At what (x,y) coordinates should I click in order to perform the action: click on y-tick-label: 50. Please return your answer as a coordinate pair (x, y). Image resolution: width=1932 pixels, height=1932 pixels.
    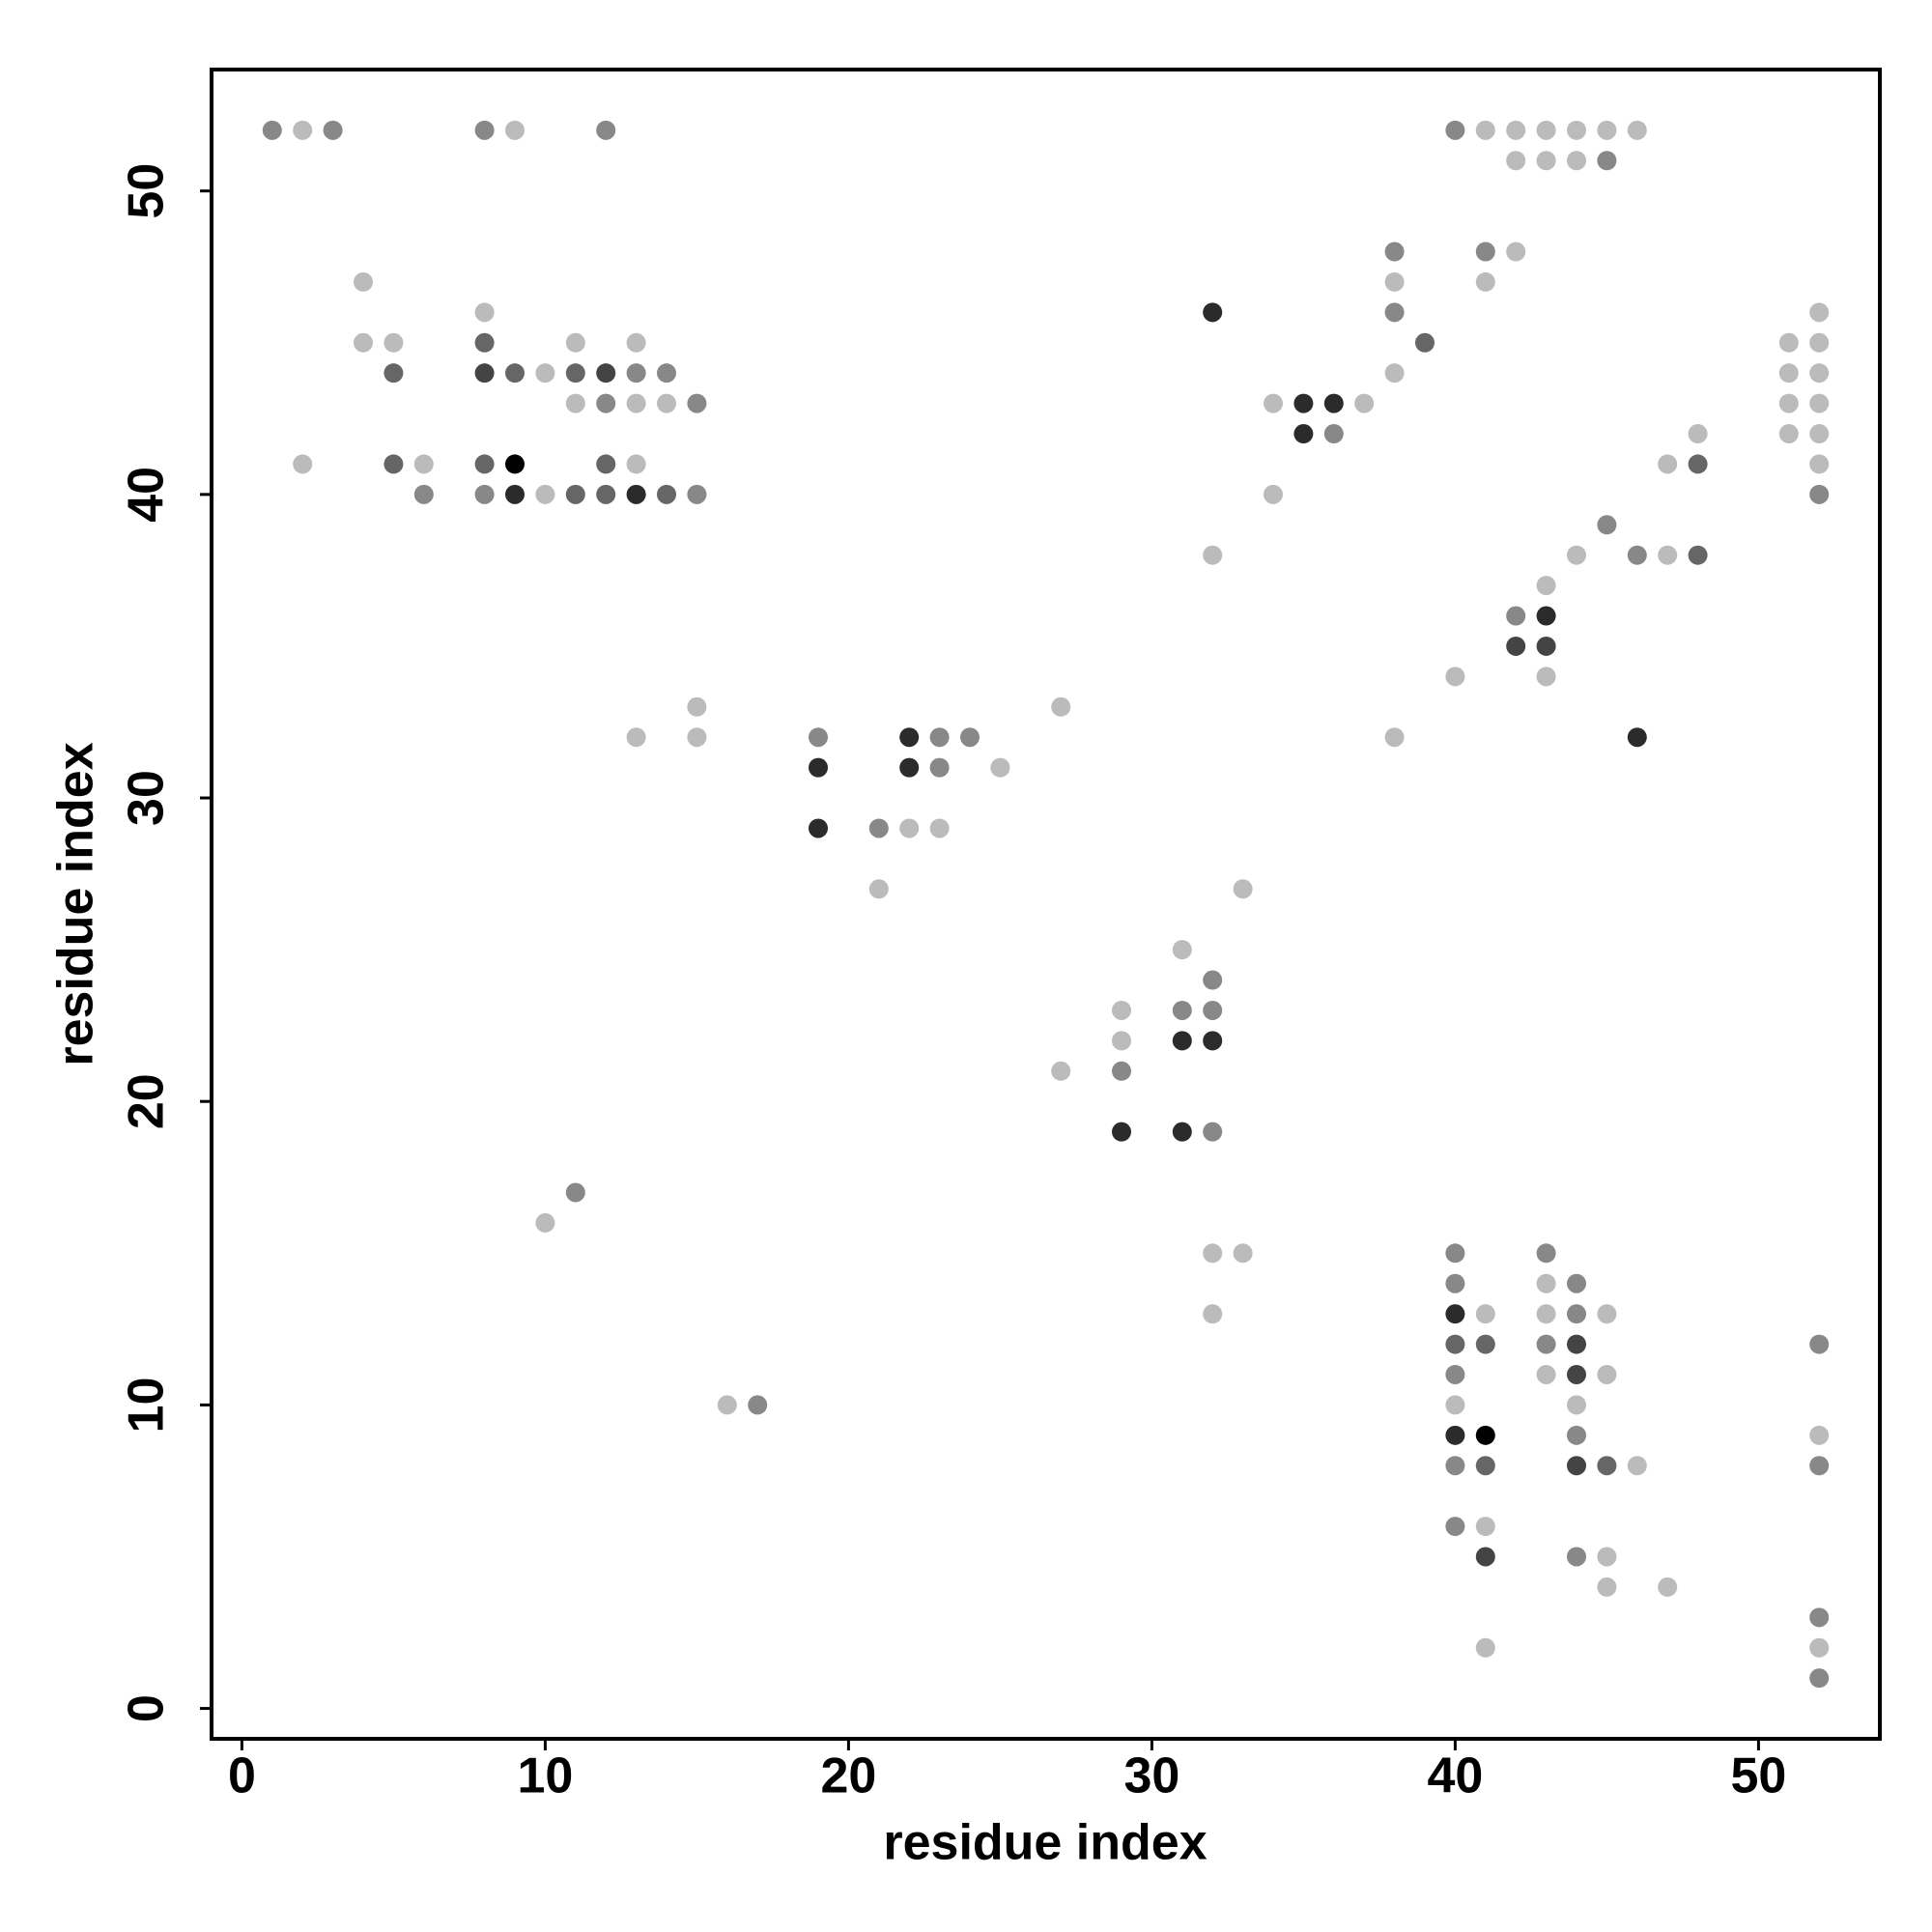
    Looking at the image, I should click on (147, 191).